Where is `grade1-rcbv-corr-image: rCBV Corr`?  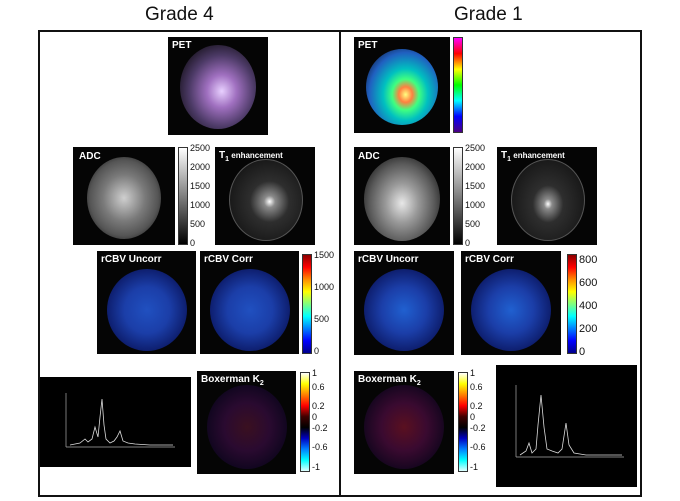
grade1-rcbv-corr-image: rCBV Corr is located at coordinates (511, 303).